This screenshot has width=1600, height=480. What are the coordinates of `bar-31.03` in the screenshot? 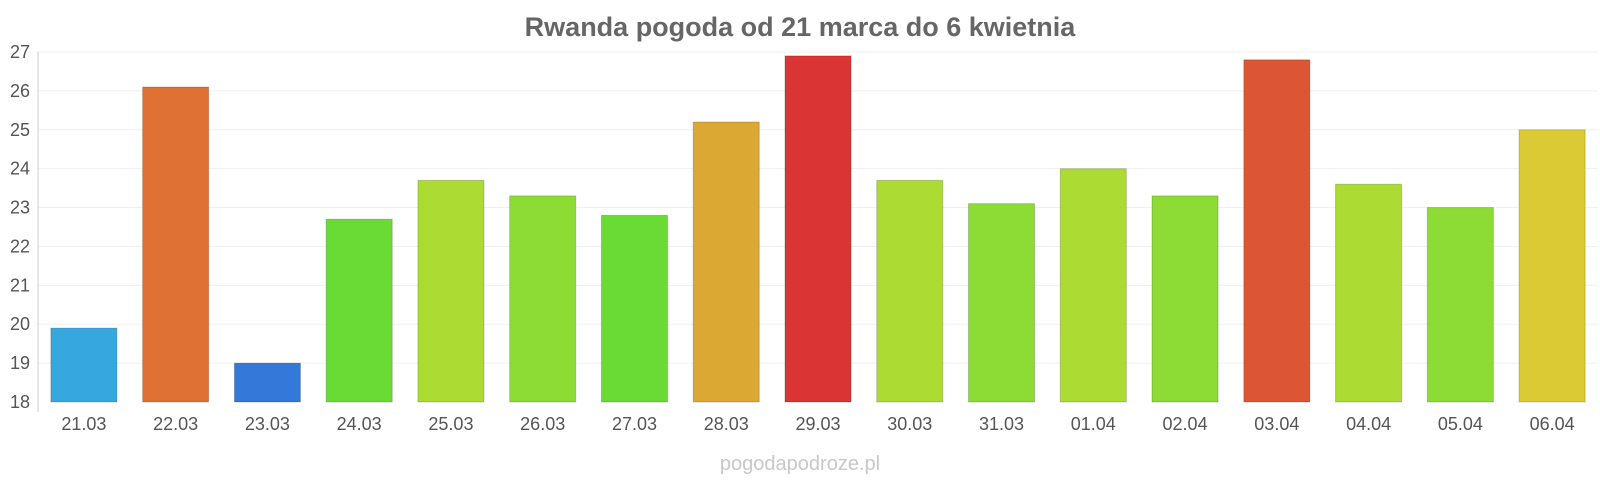 It's located at (1001, 303).